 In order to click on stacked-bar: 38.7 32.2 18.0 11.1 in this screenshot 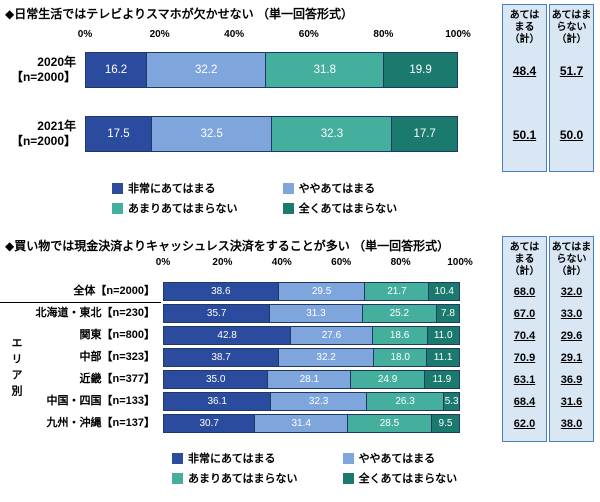, I will do `click(311, 357)`.